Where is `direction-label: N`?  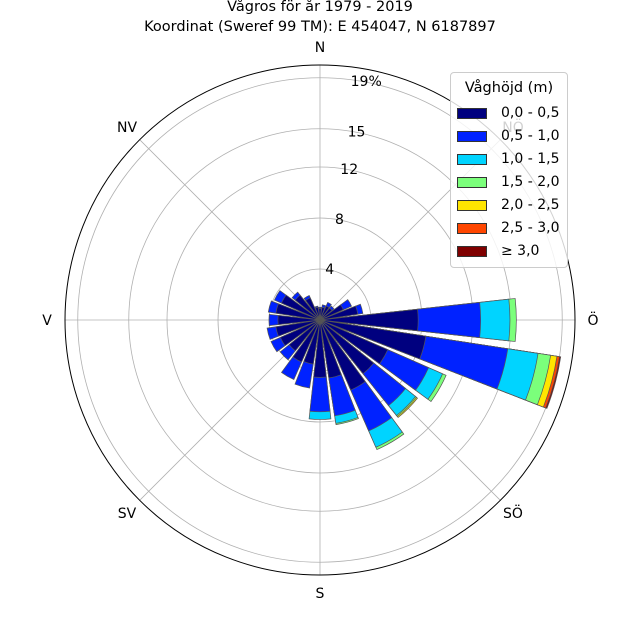 direction-label: N is located at coordinates (320, 48).